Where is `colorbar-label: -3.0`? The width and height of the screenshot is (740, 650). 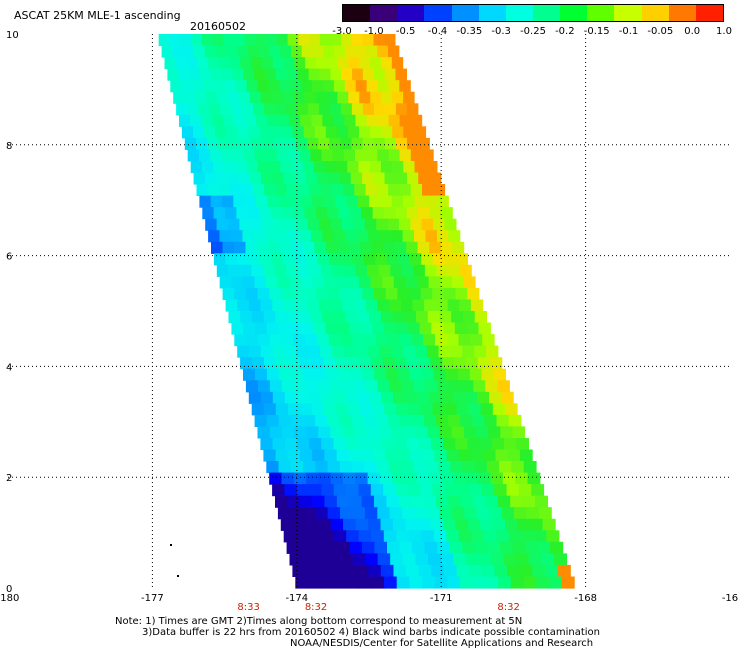 colorbar-label: -3.0 is located at coordinates (342, 31).